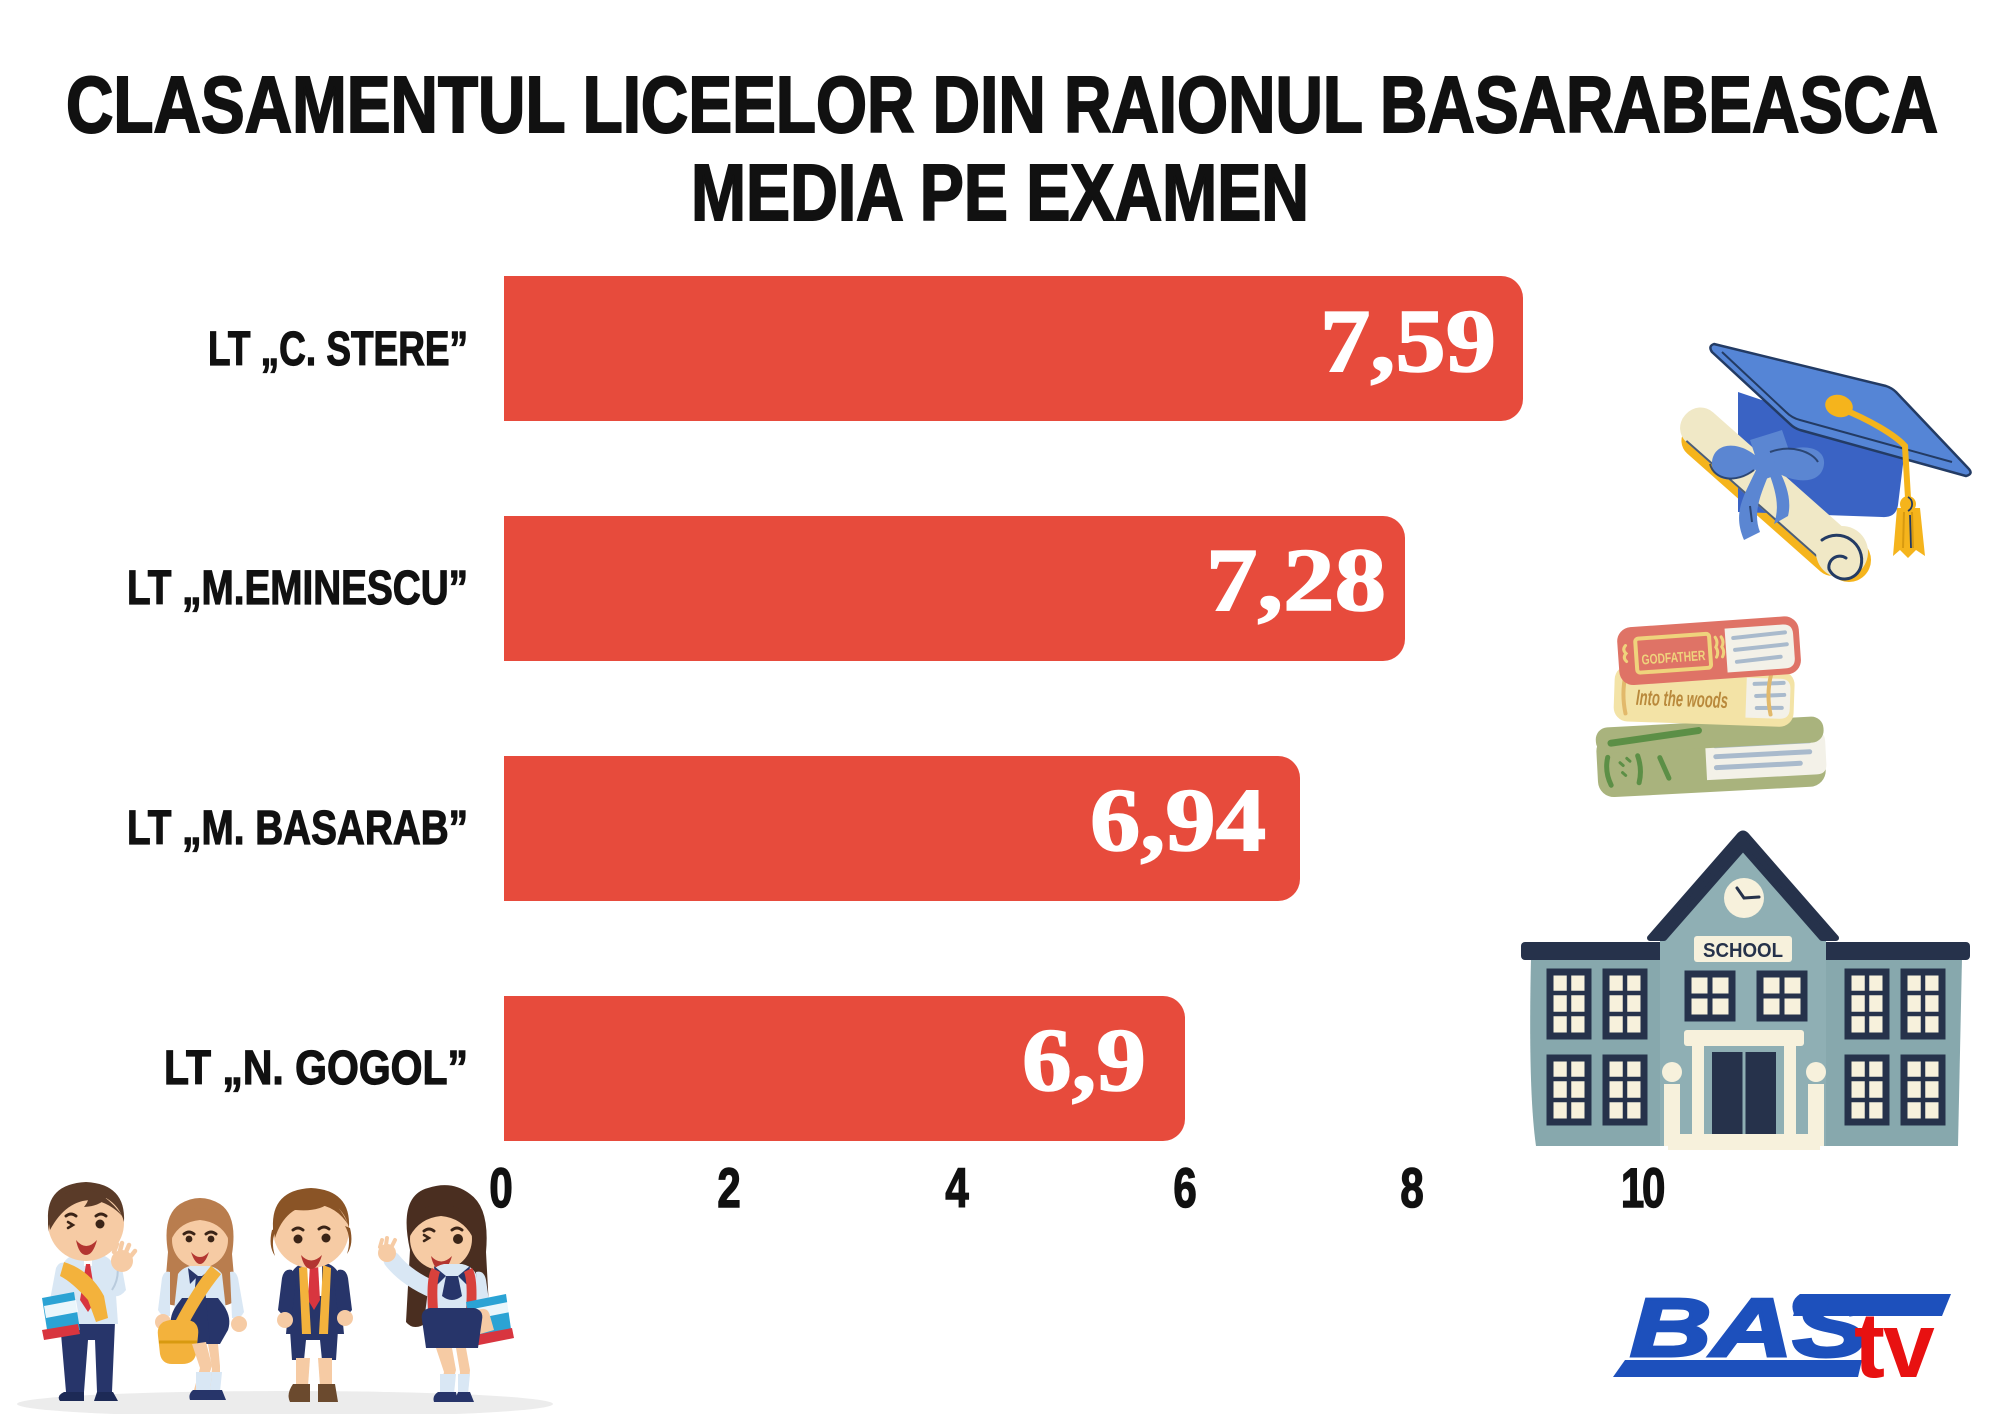 Image resolution: width=2000 pixels, height=1414 pixels. I want to click on svg-text: 0, so click(500, 1188).